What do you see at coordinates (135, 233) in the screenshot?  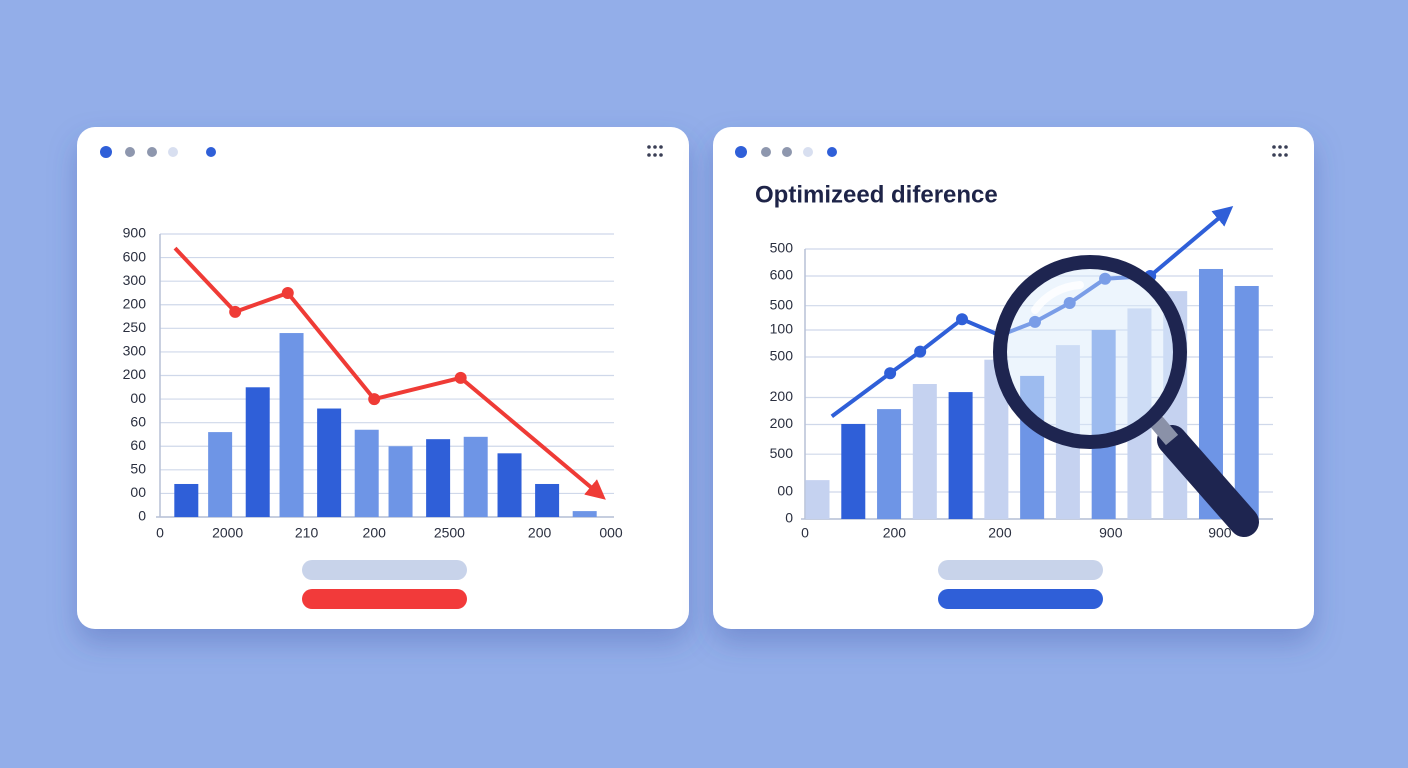 I see `y-tick-label: 900` at bounding box center [135, 233].